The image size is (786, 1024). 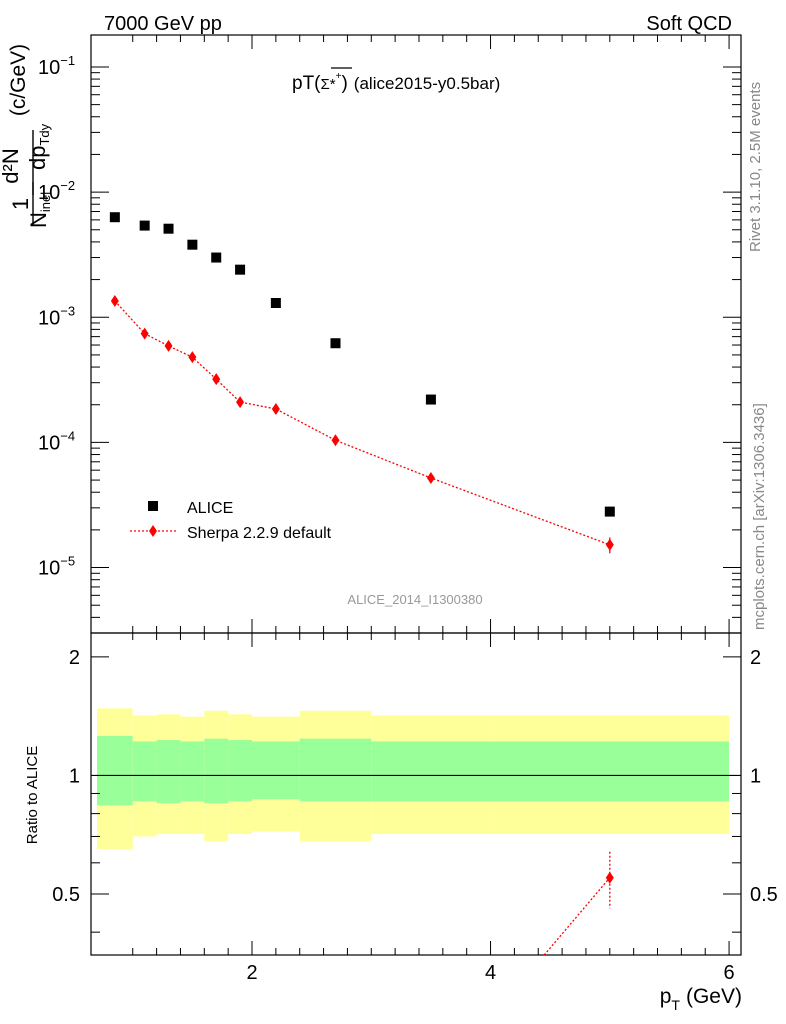 I want to click on svg-text: dpTdy, so click(x=38, y=146).